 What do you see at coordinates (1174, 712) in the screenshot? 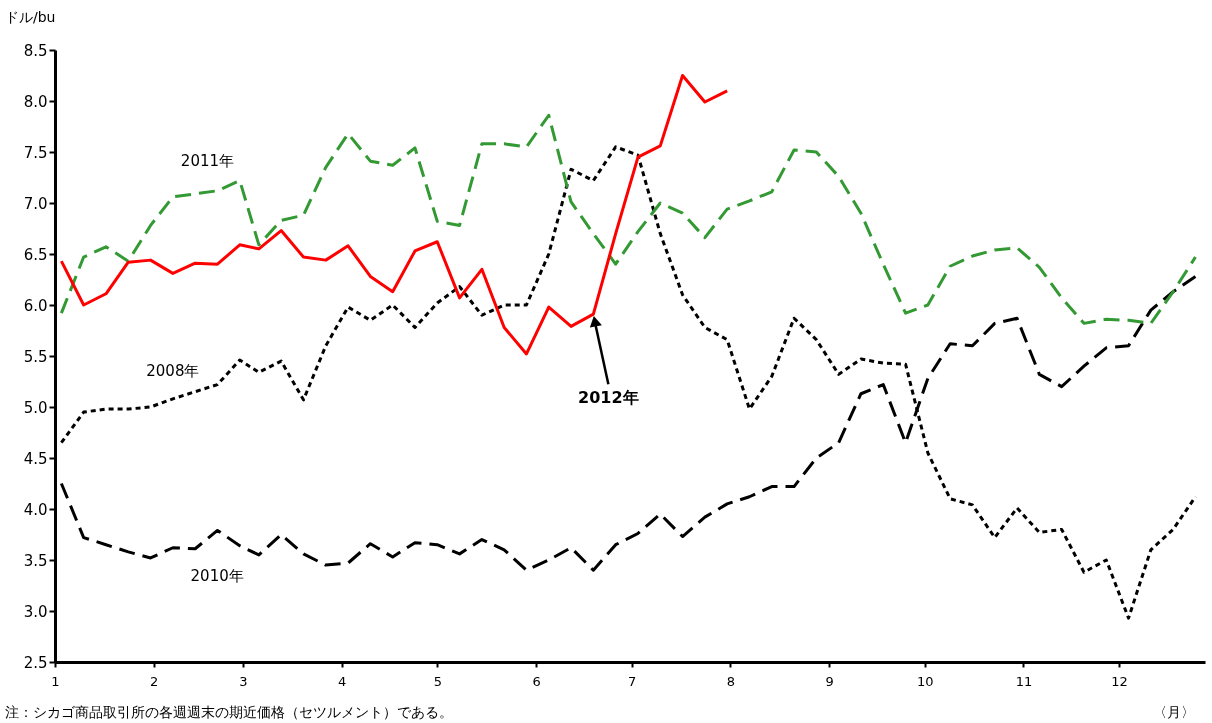
I see `x-axis-title: 〈月〉` at bounding box center [1174, 712].